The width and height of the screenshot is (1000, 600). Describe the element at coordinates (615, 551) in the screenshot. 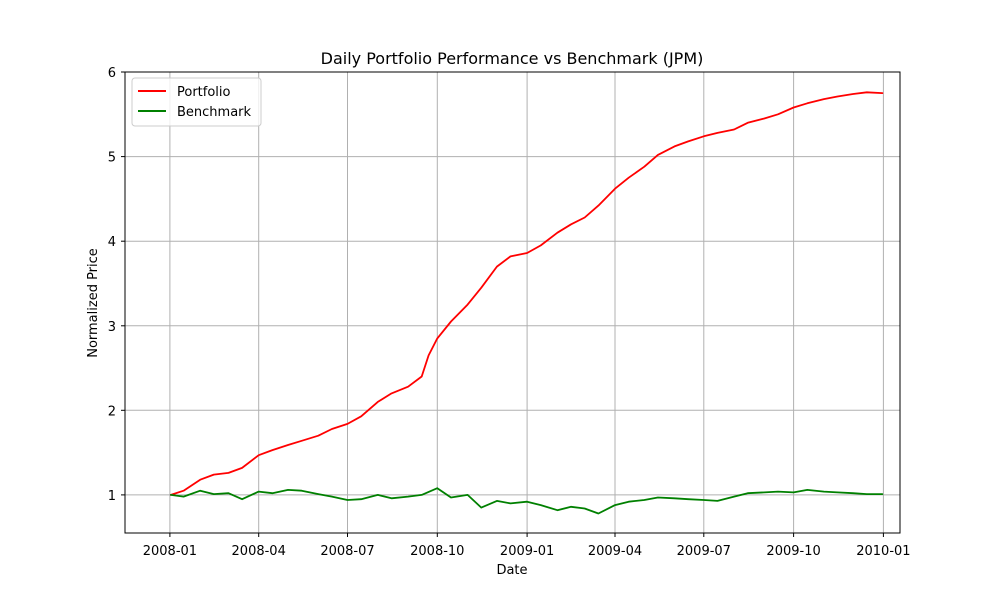

I see `x-tick-label-5: 2009-04` at that location.